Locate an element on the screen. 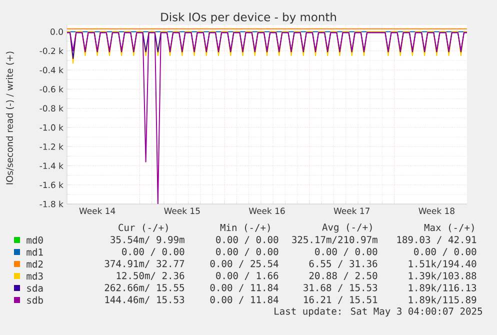 Image resolution: width=497 pixels, height=335 pixels. text: Min (-/+) is located at coordinates (245, 228).